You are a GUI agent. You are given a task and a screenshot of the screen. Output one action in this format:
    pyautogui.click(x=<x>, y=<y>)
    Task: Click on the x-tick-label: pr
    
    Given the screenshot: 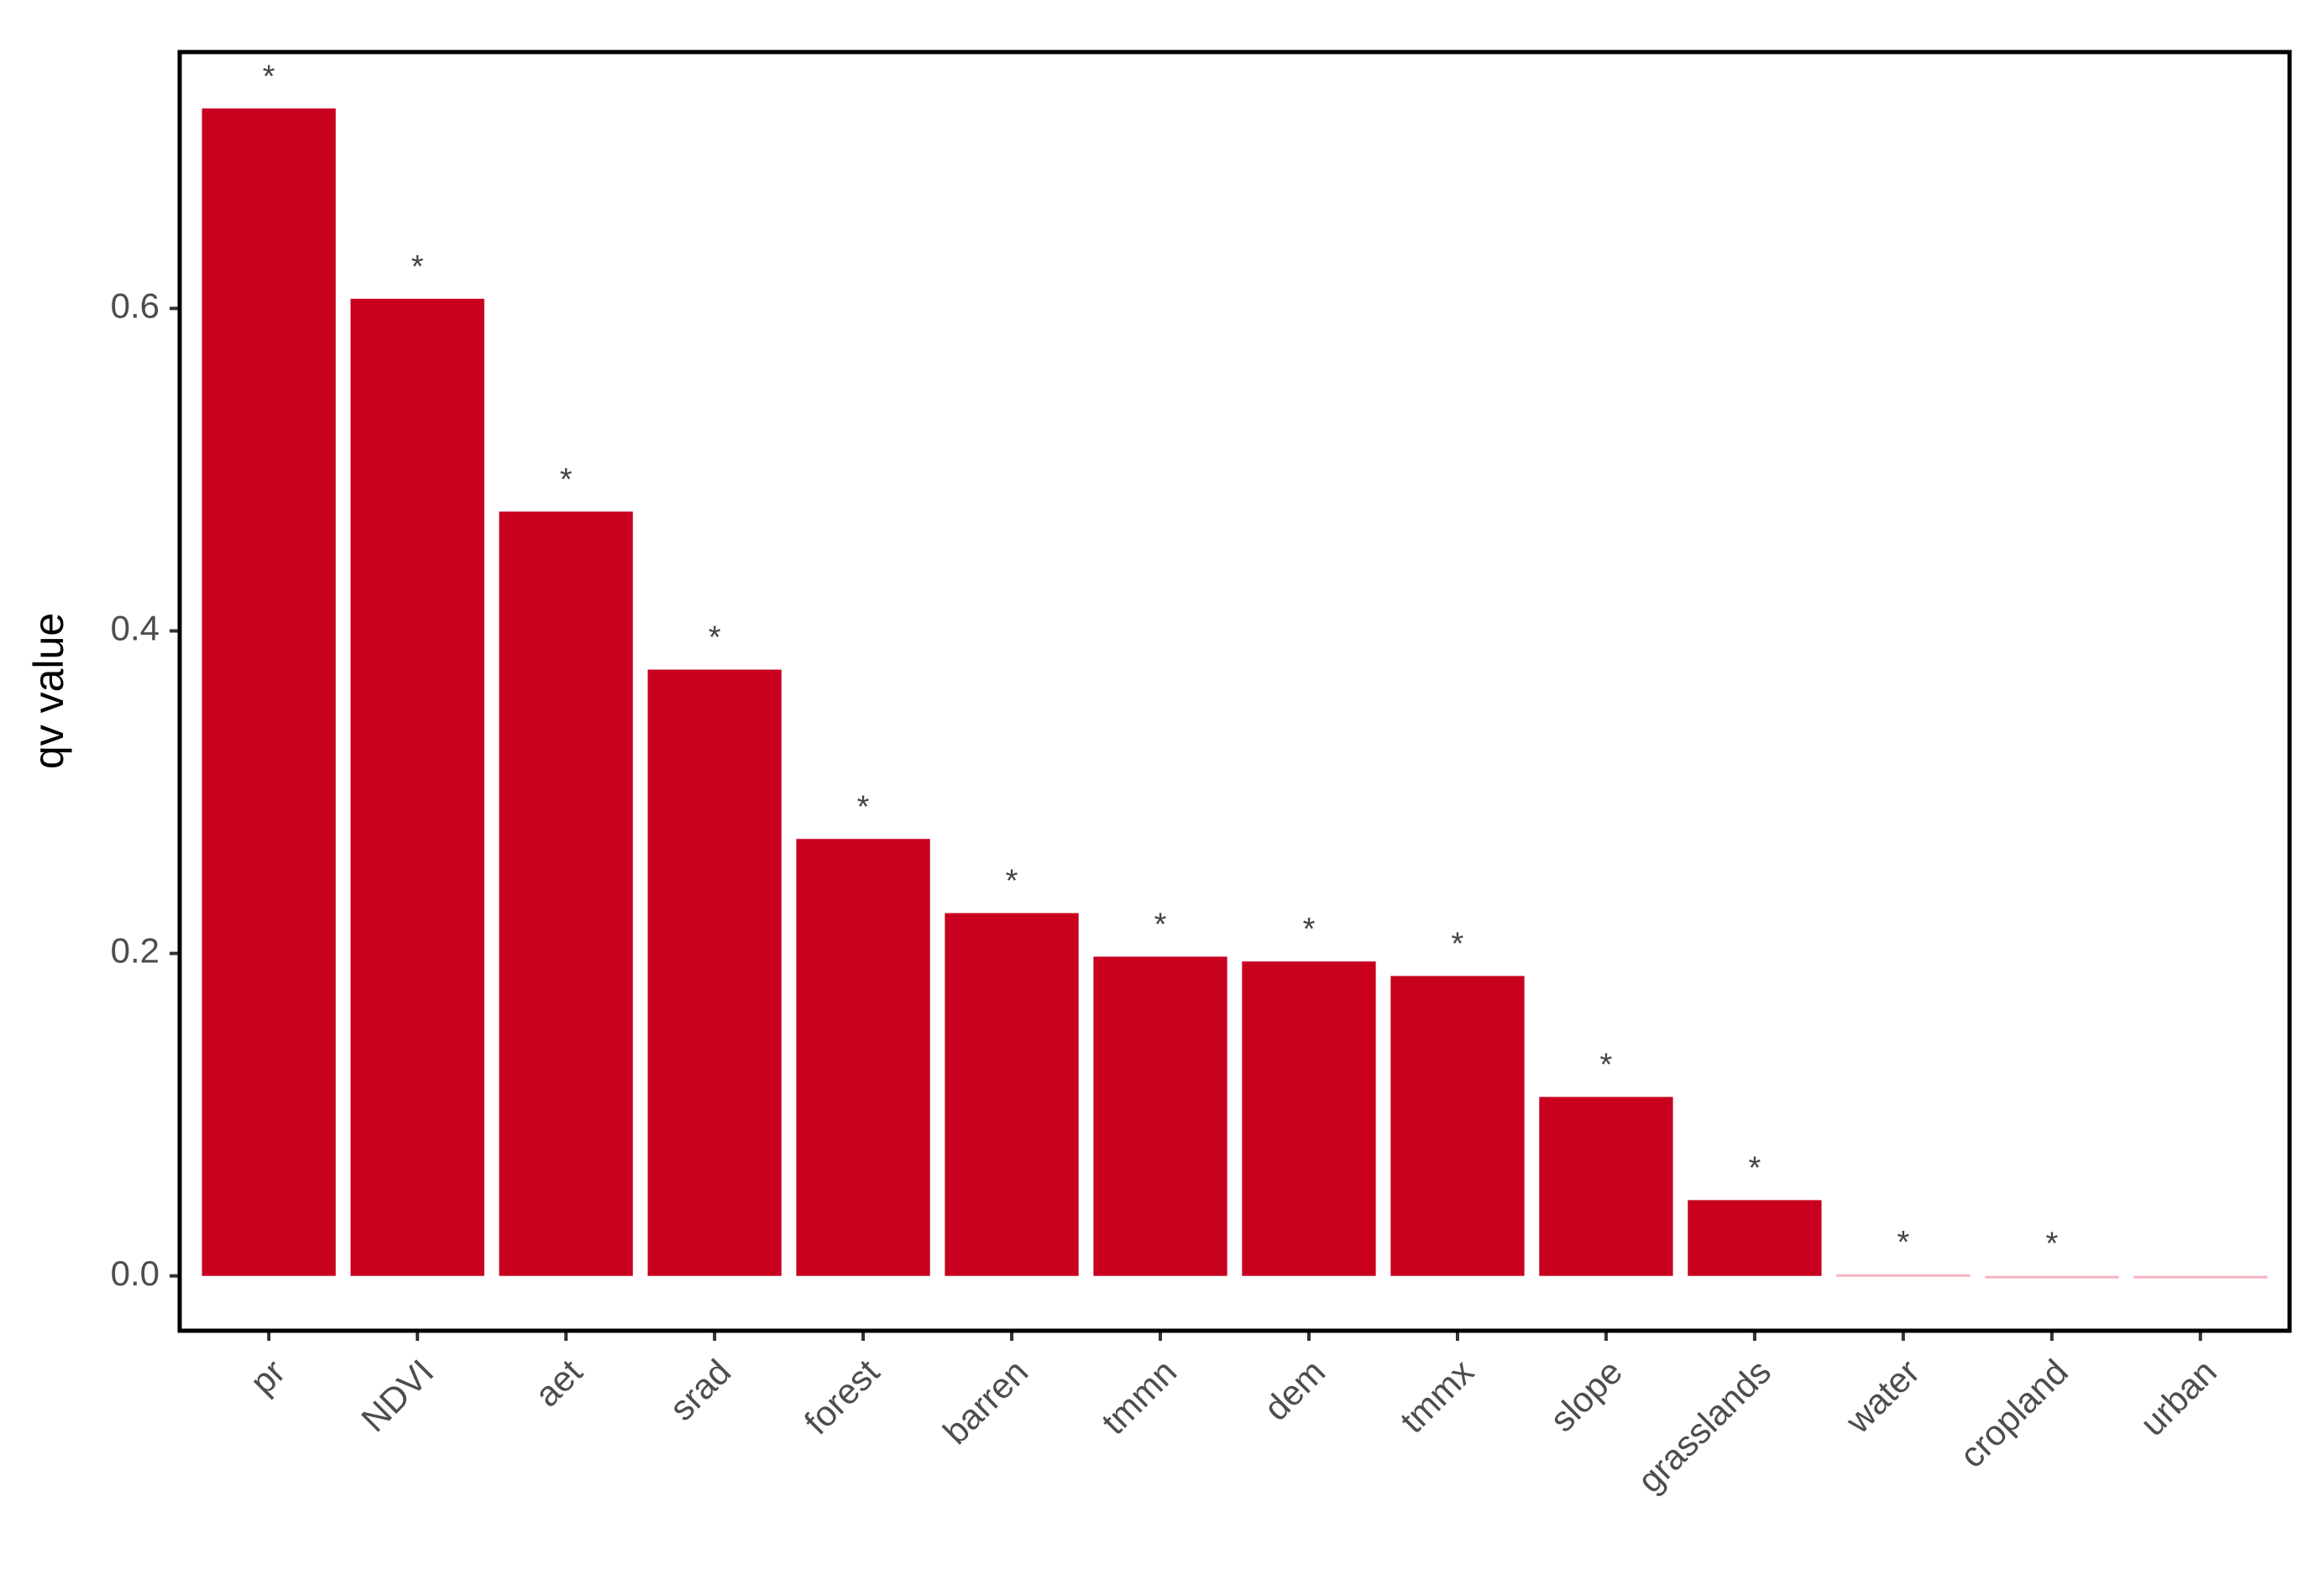 What is the action you would take?
    pyautogui.click(x=268, y=1377)
    